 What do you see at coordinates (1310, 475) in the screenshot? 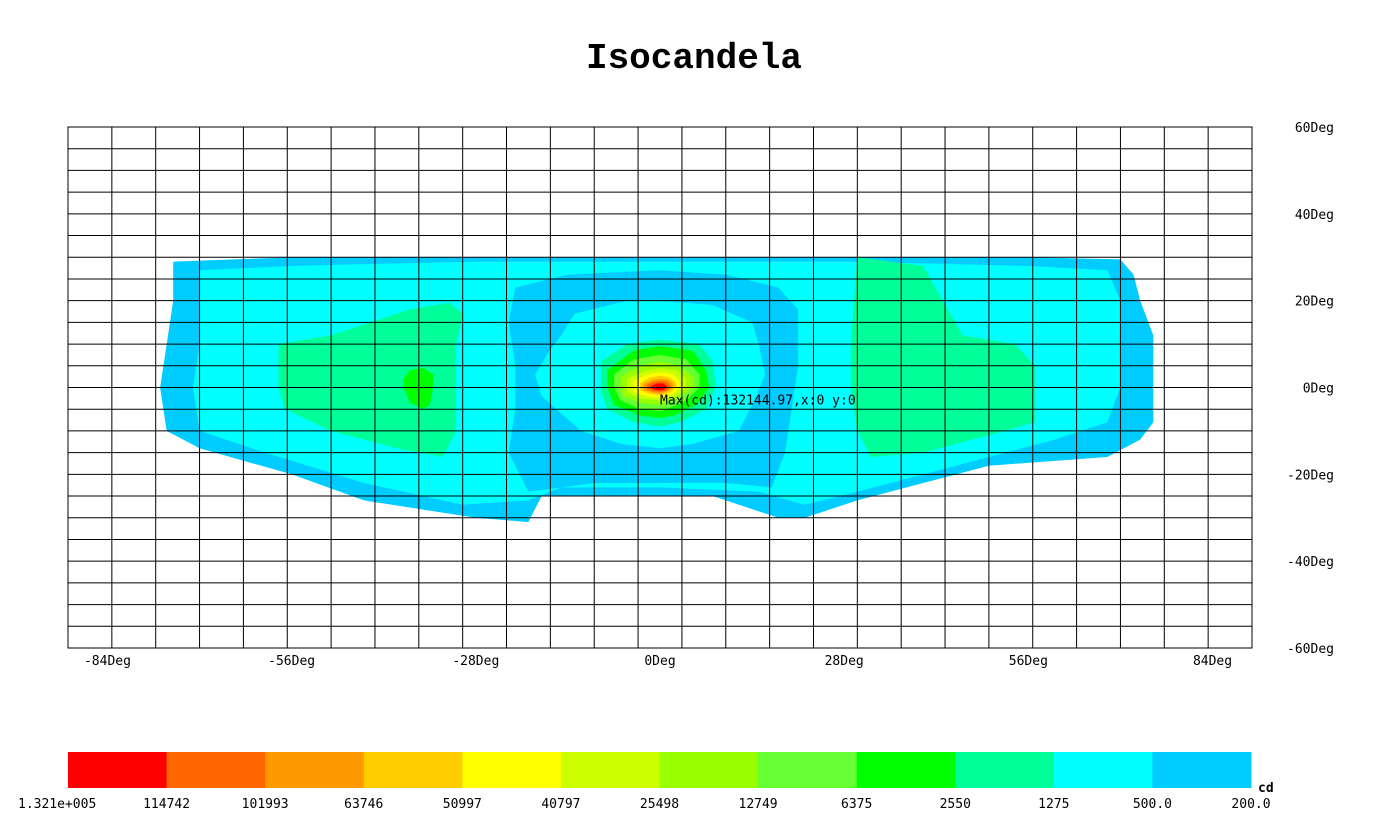
I see `y-tick-label: -20Deg` at bounding box center [1310, 475].